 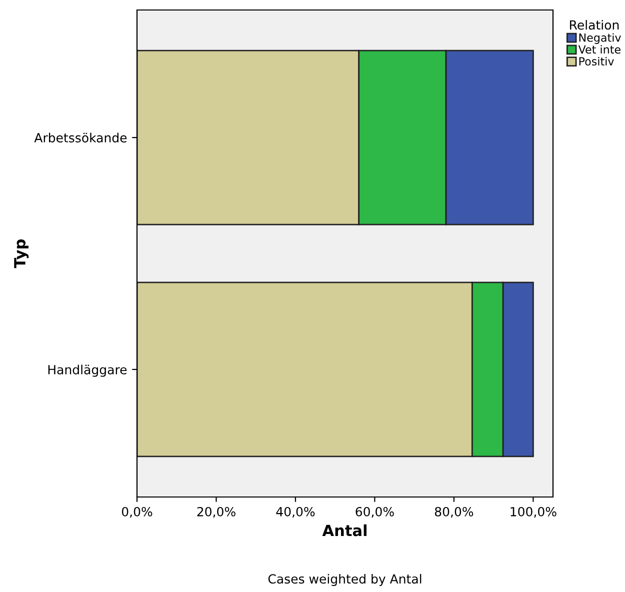 I want to click on legend-title: Relation, so click(x=594, y=25).